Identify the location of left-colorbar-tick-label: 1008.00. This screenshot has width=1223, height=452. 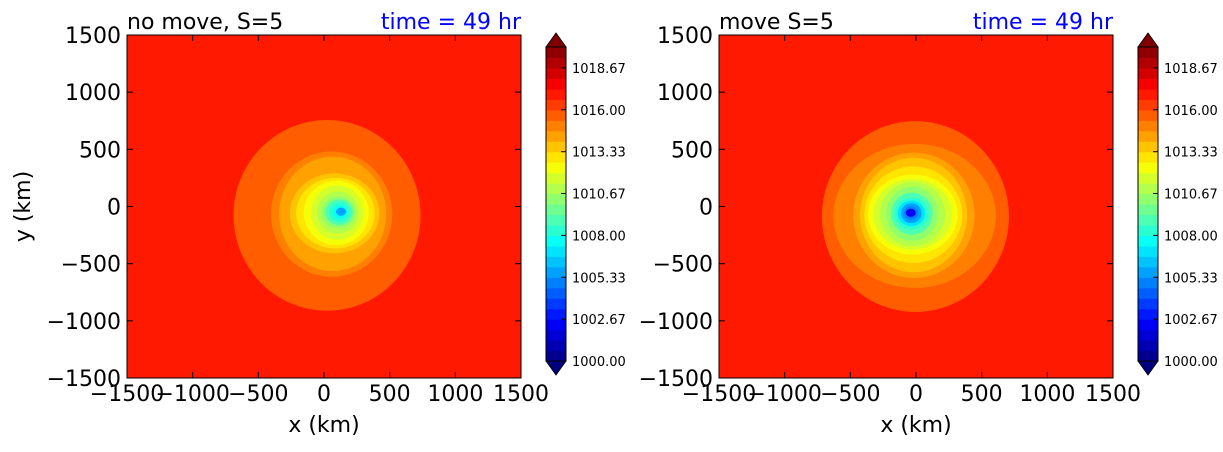
(599, 236).